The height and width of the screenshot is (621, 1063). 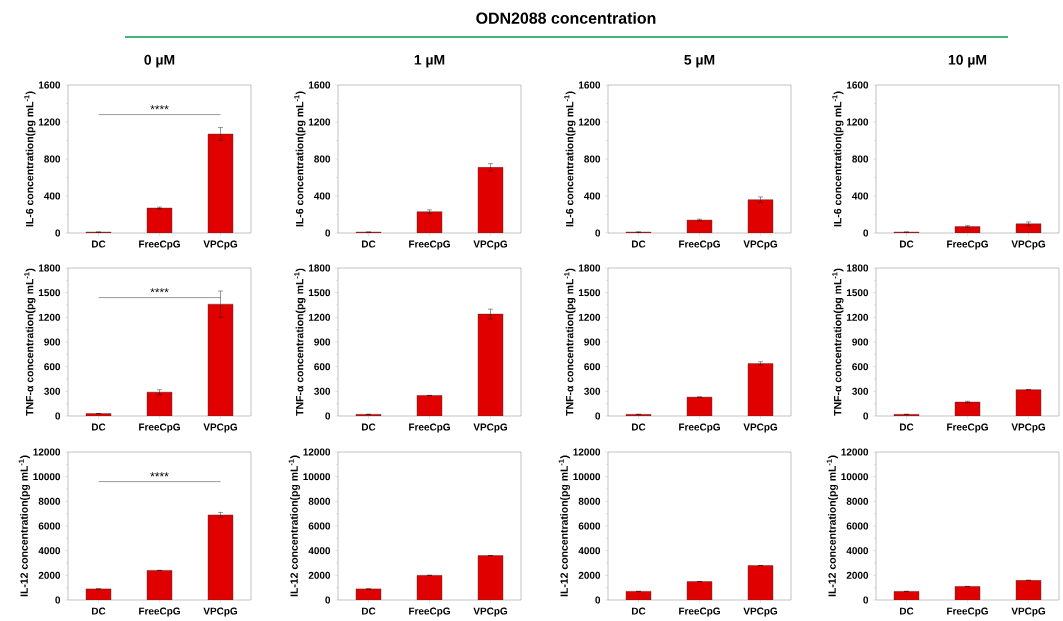 What do you see at coordinates (967, 61) in the screenshot?
I see `chart-subtitle: 10 µM` at bounding box center [967, 61].